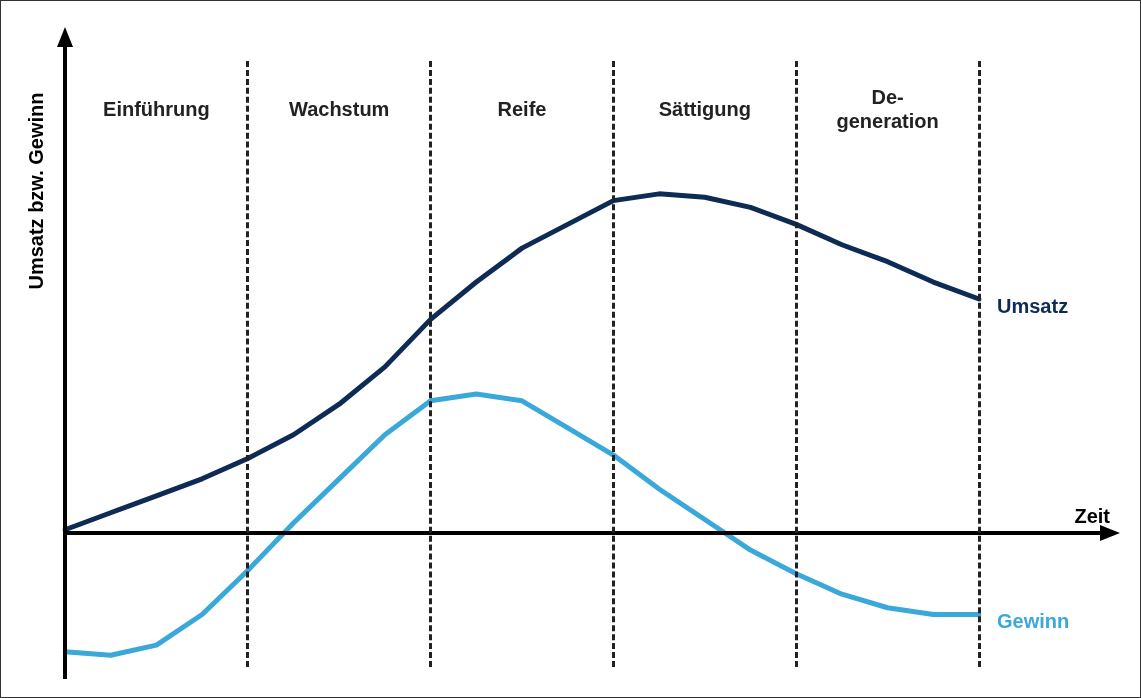 This screenshot has height=698, width=1141. What do you see at coordinates (1092, 516) in the screenshot?
I see `x-axis-title: Zeit` at bounding box center [1092, 516].